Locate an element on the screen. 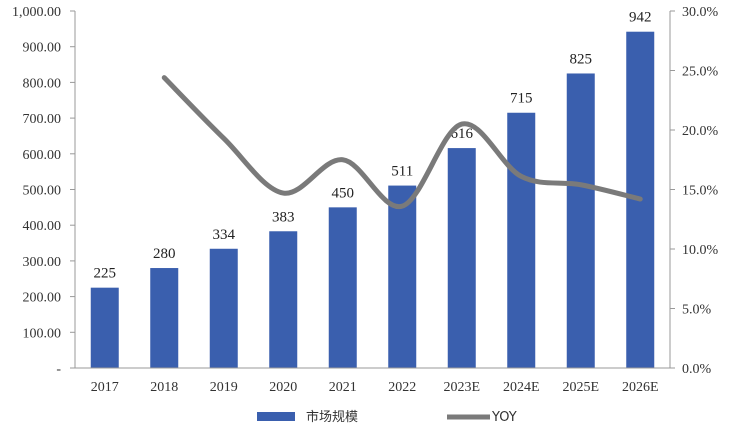 The width and height of the screenshot is (740, 430). bar-data-label: 942 is located at coordinates (640, 18).